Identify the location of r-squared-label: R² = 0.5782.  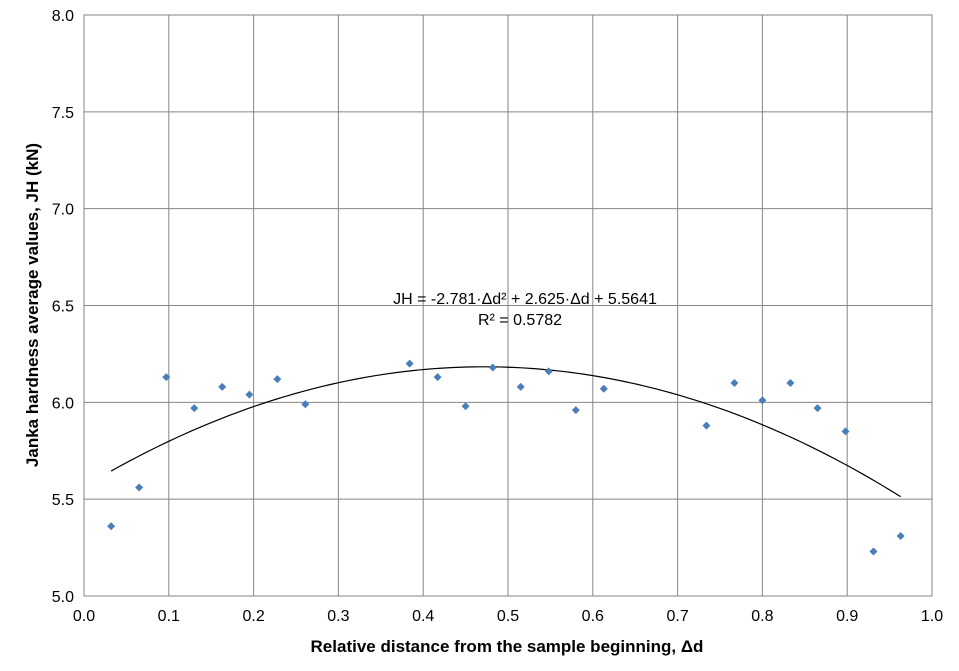
(520, 320).